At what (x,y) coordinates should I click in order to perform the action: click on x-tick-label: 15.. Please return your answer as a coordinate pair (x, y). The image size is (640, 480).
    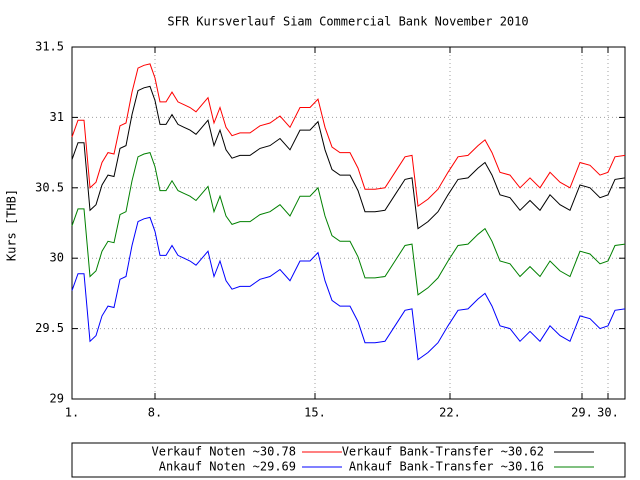
    Looking at the image, I should click on (315, 413).